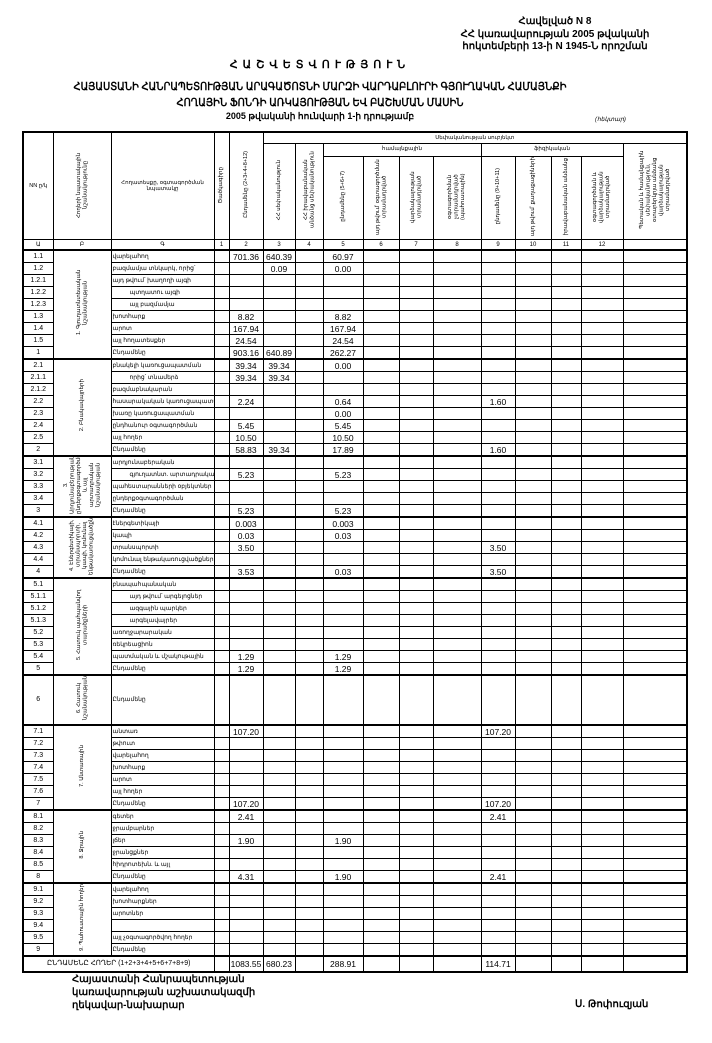 The height and width of the screenshot is (1043, 712). I want to click on category-label: 5. Հատուկ պահպանվող տարածքների, so click(82, 626).